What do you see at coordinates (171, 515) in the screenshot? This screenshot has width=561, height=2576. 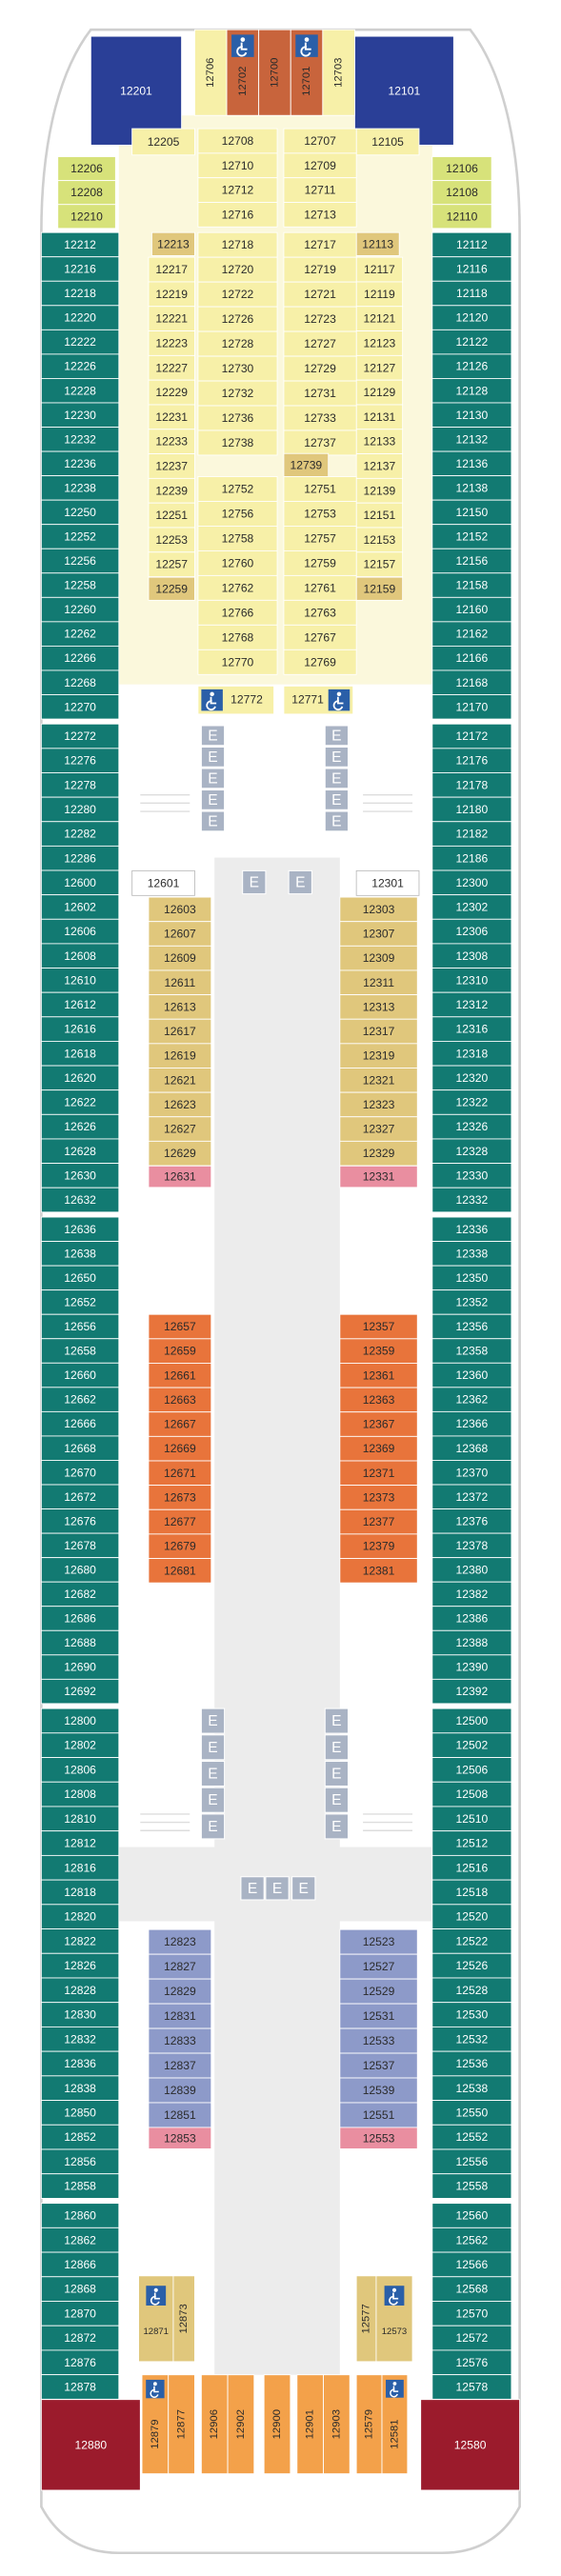 I see `cabin-label: 12251` at bounding box center [171, 515].